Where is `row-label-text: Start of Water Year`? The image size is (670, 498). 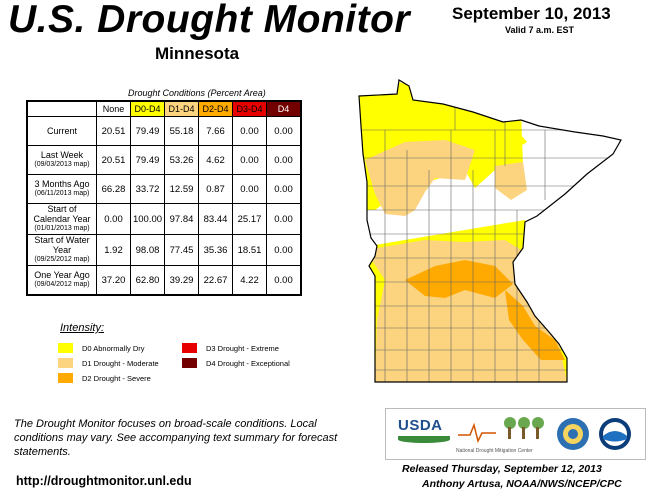
row-label-text: Start of Water Year is located at coordinates (62, 245).